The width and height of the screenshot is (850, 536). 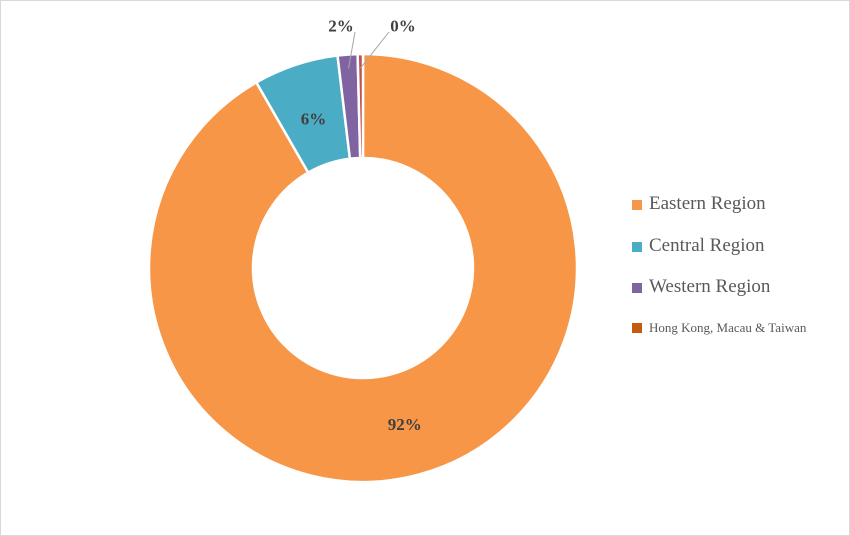 What do you see at coordinates (375, 50) in the screenshot?
I see `leader-line-hong-kong-macau-taiwan` at bounding box center [375, 50].